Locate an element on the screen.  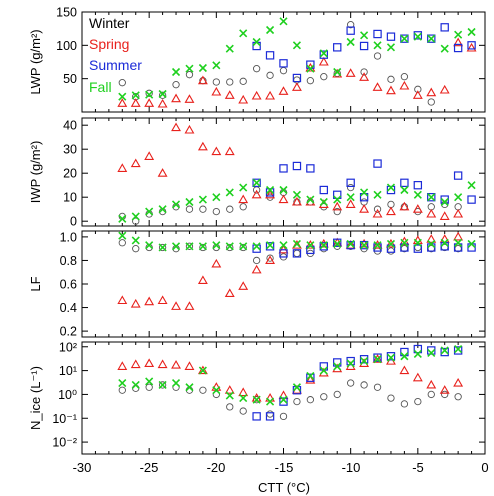
legend-spring: Spring is located at coordinates (109, 44).